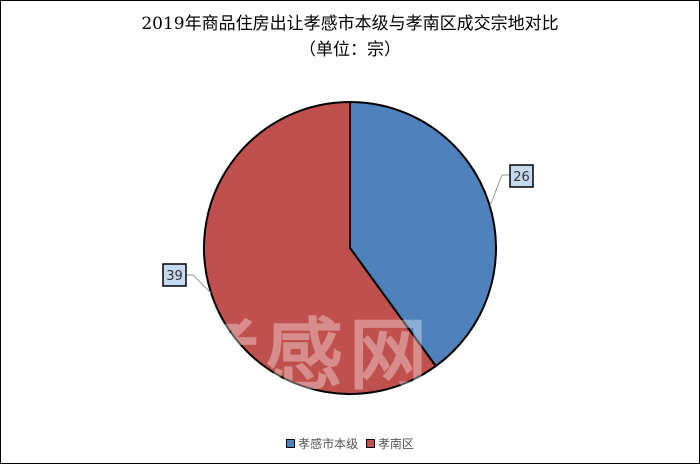  I want to click on watermark: 孝感网, so click(307, 356).